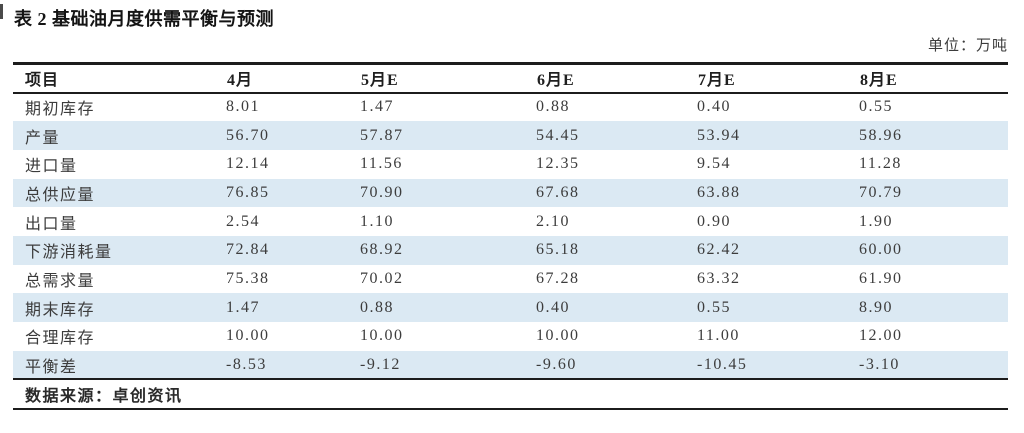 Image resolution: width=1024 pixels, height=433 pixels. What do you see at coordinates (51, 224) in the screenshot?
I see `row-label: 出口量` at bounding box center [51, 224].